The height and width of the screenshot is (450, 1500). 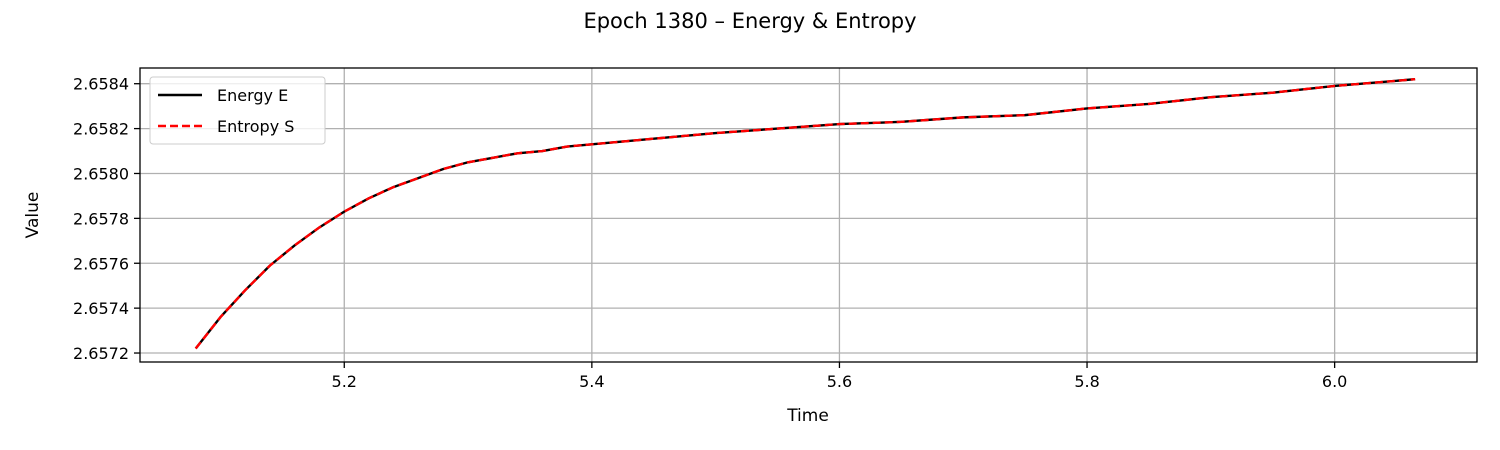 What do you see at coordinates (101, 173) in the screenshot?
I see `y-tick-label: 2.6580` at bounding box center [101, 173].